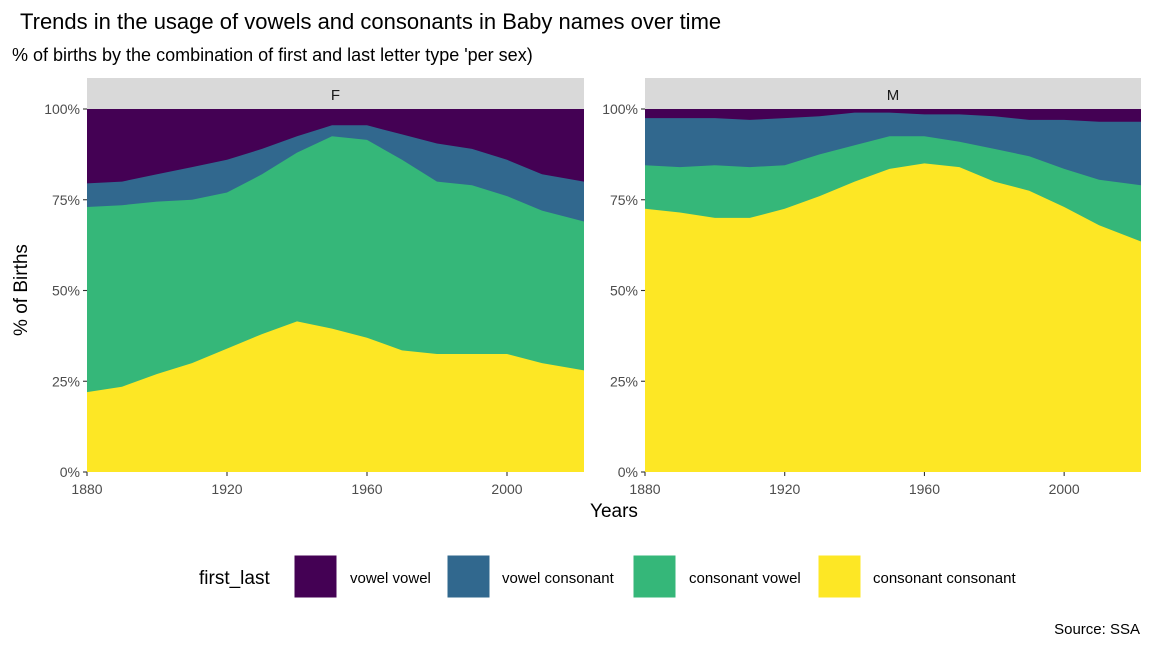  Describe the element at coordinates (614, 511) in the screenshot. I see `x-axis-title: Years` at that location.